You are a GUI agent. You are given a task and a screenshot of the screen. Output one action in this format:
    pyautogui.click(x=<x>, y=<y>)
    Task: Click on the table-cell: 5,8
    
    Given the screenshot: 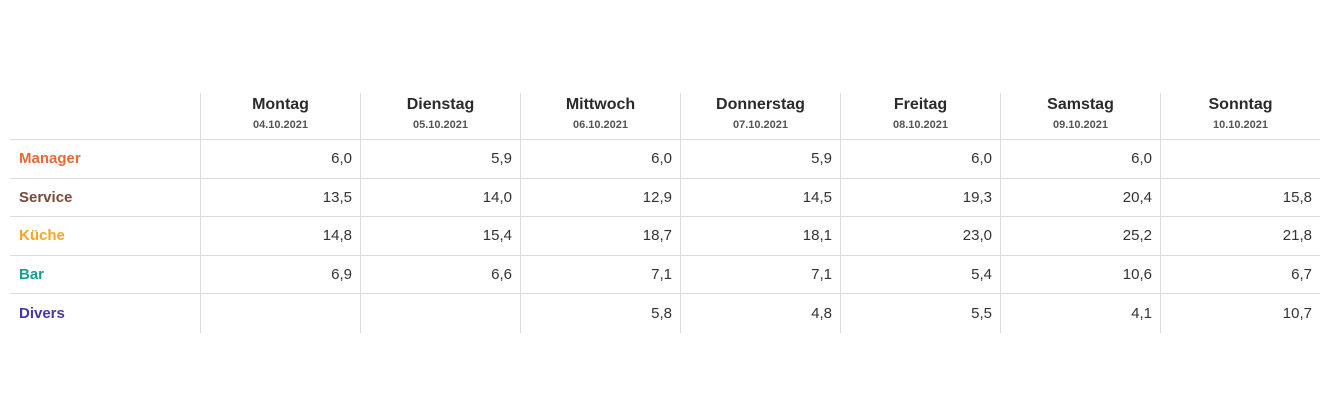 What is the action you would take?
    pyautogui.click(x=600, y=313)
    